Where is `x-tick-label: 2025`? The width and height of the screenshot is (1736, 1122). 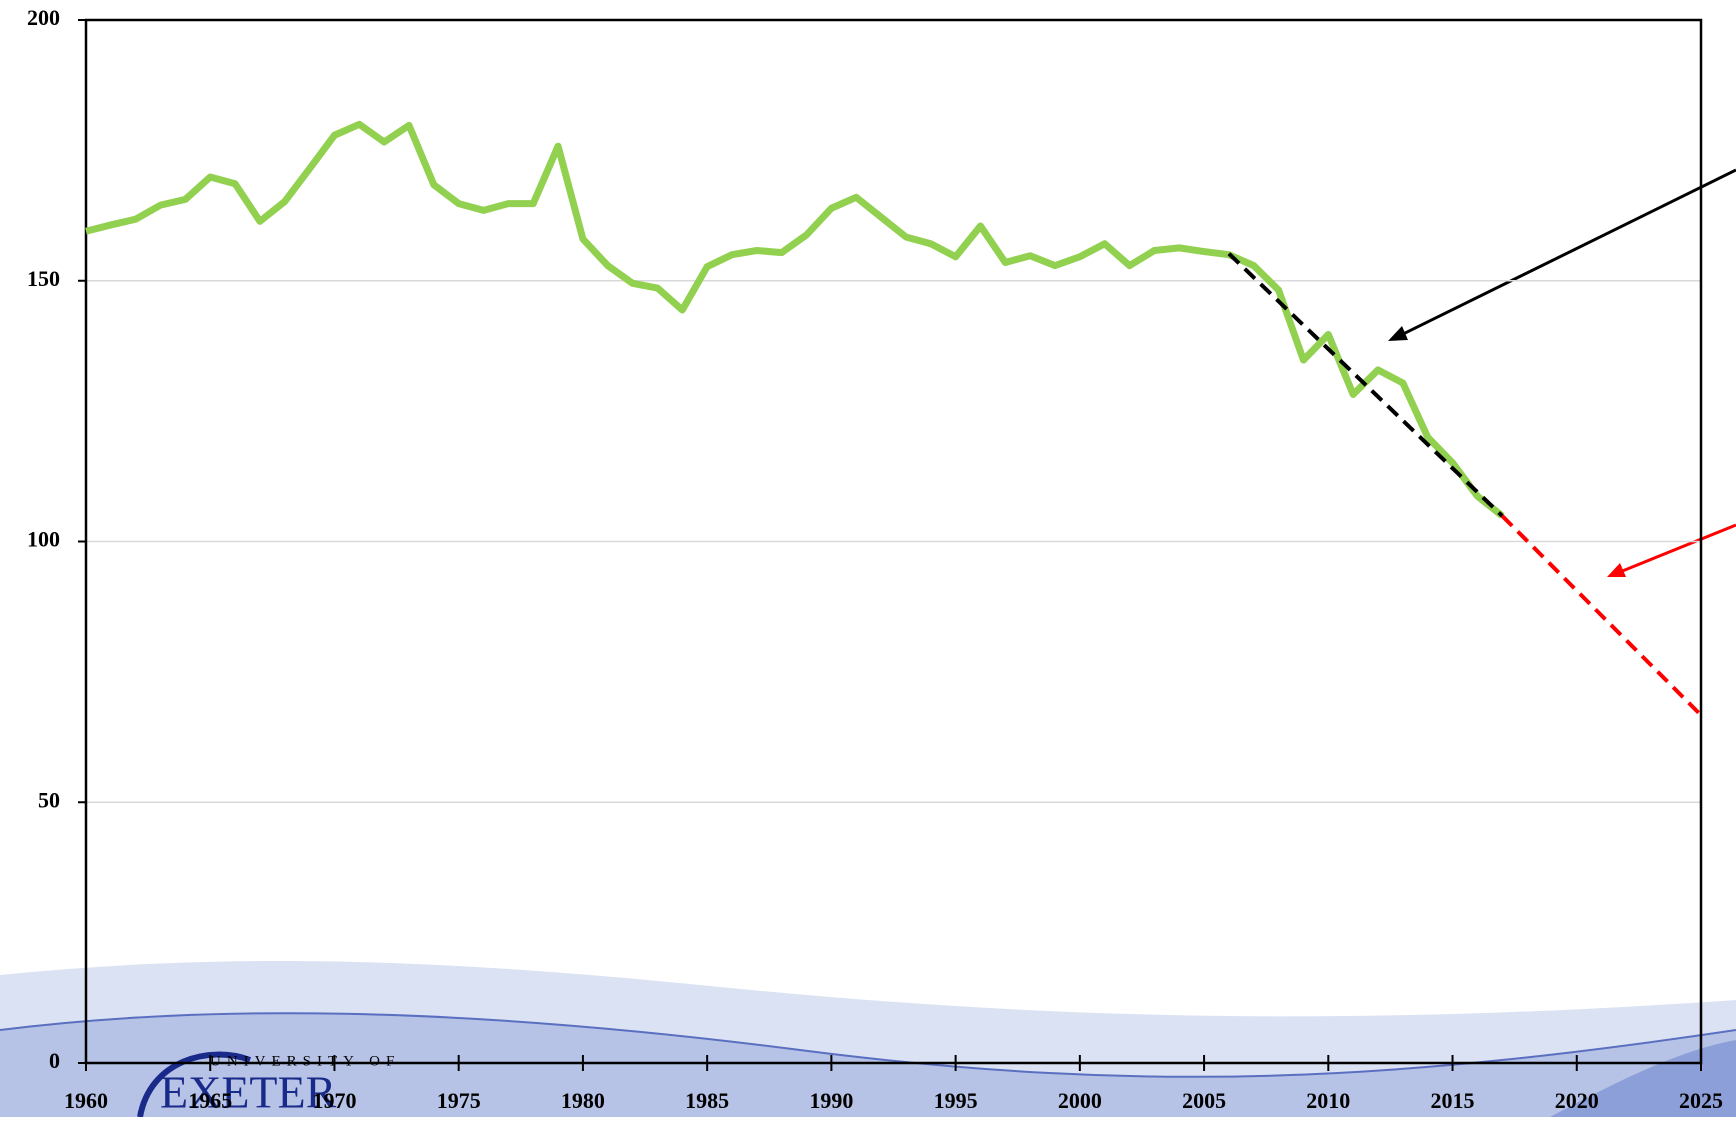 x-tick-label: 2025 is located at coordinates (1701, 1100).